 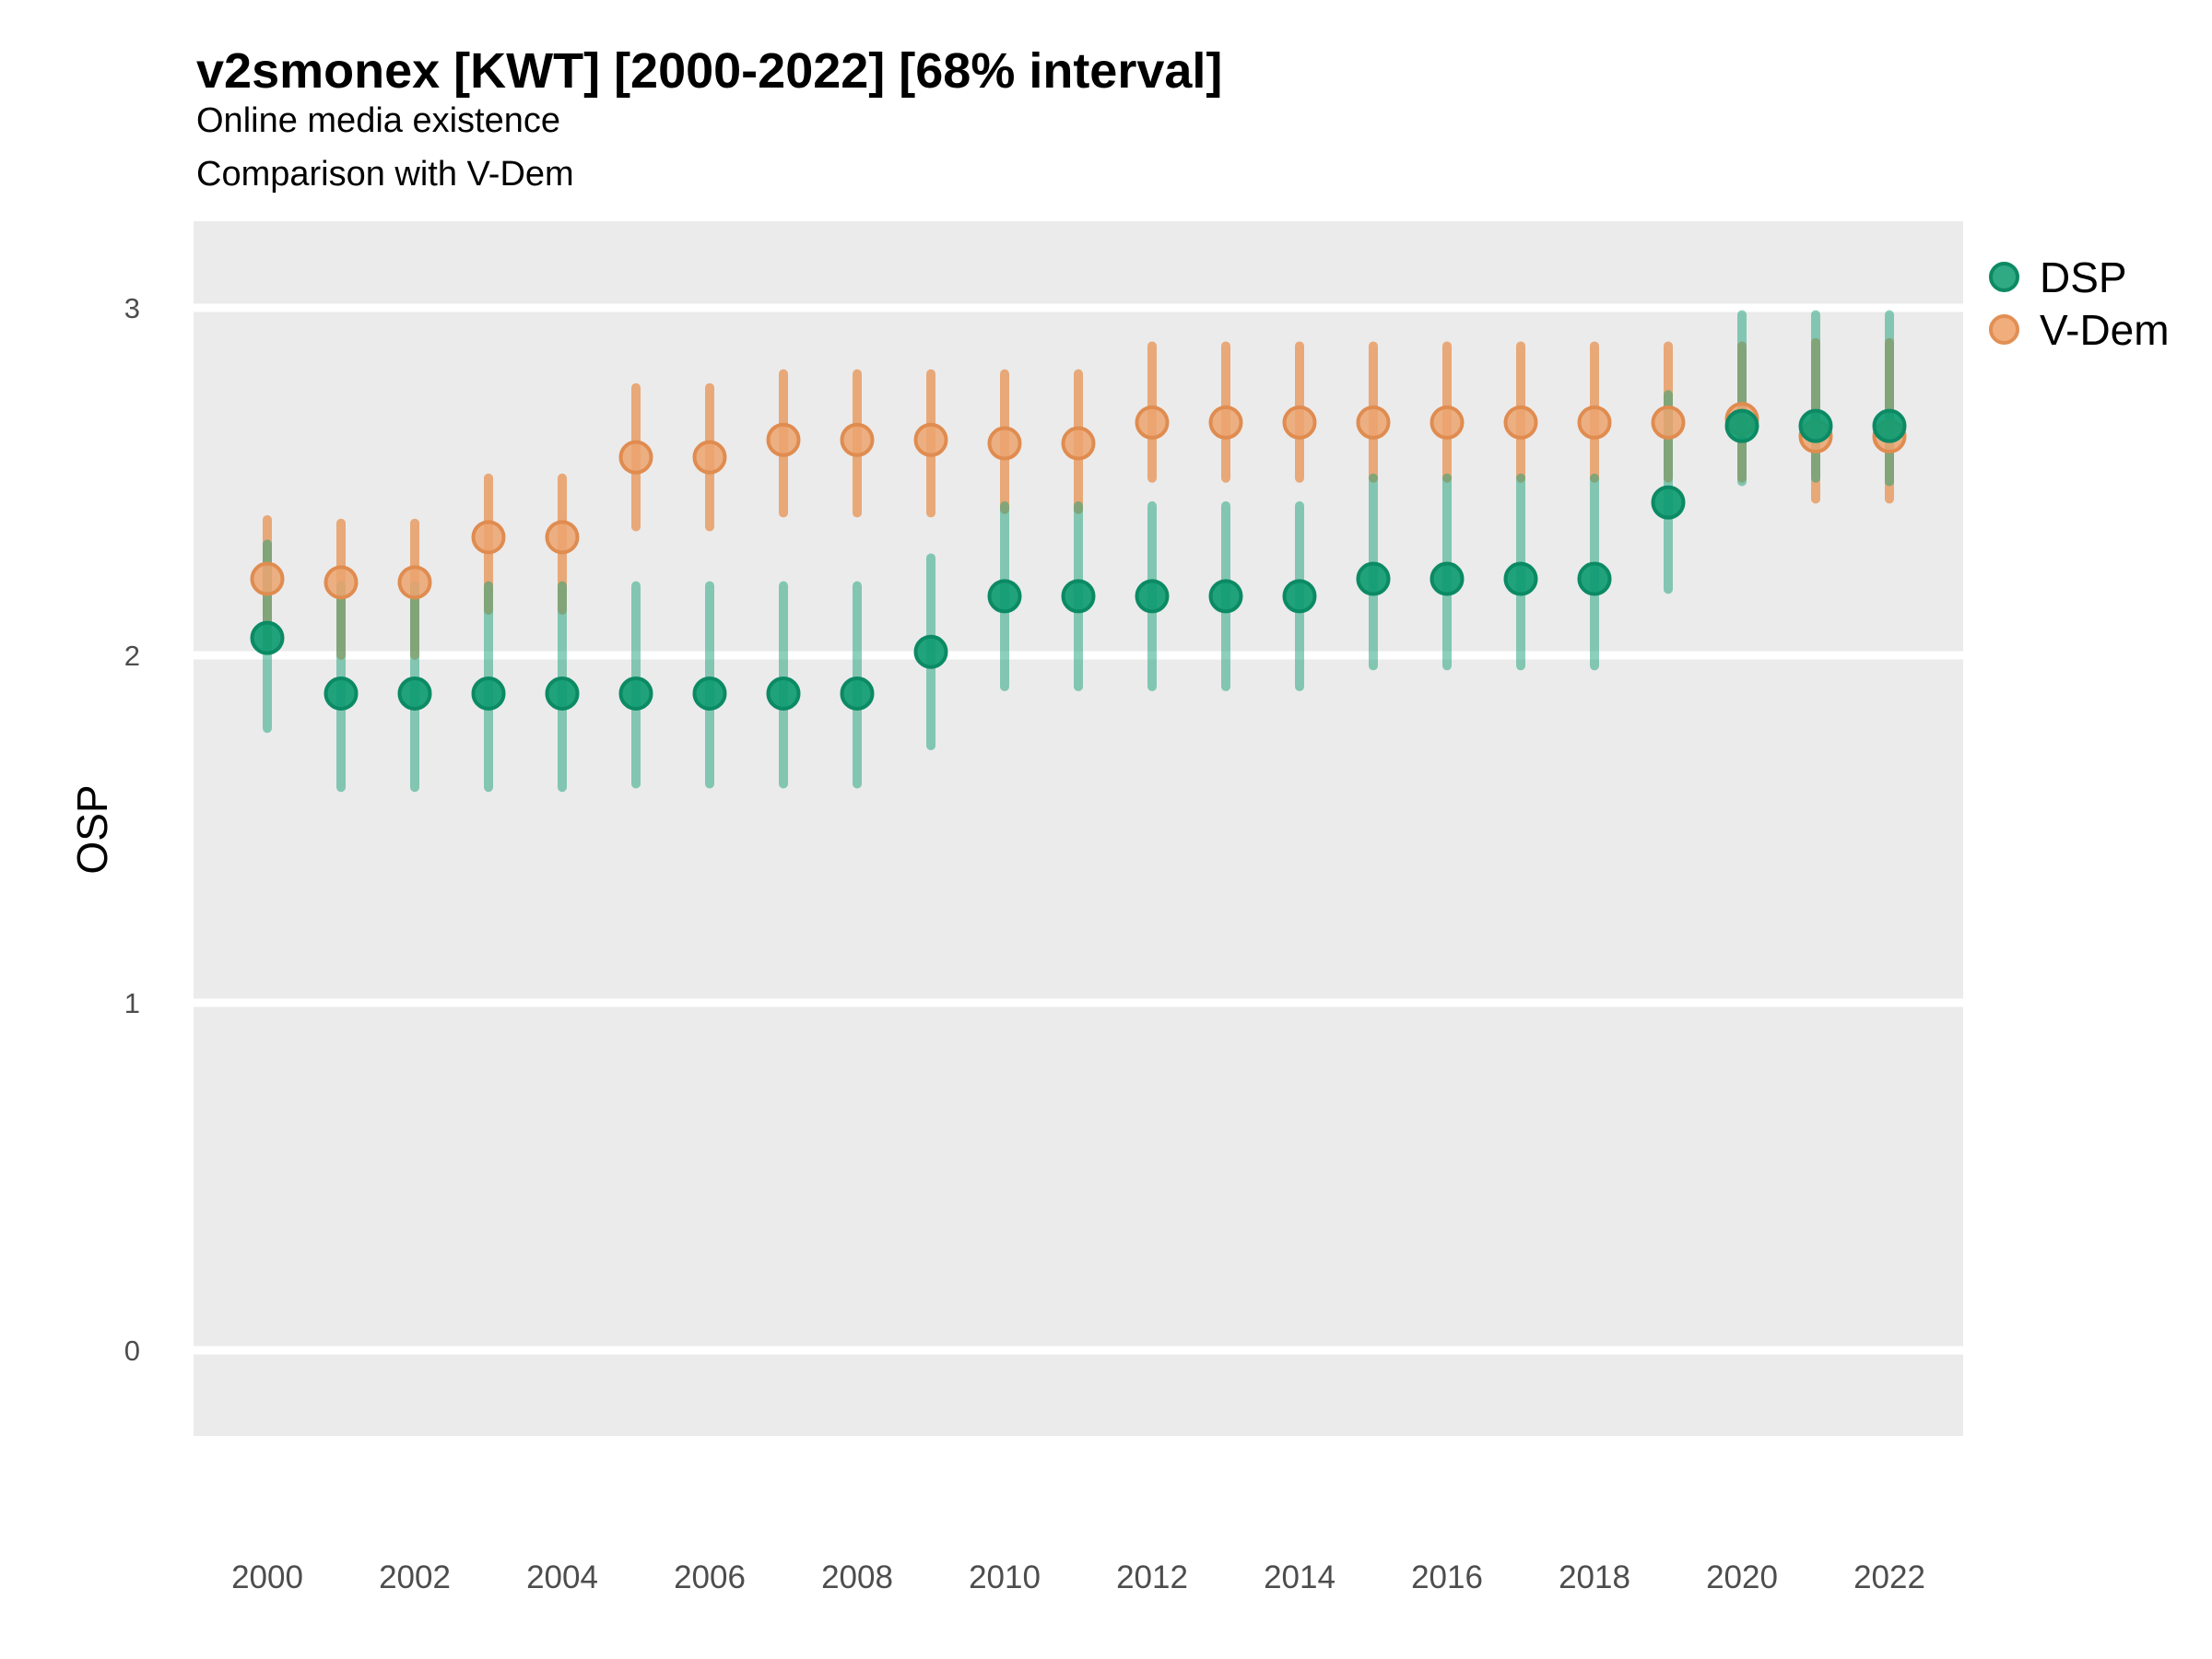 What do you see at coordinates (2105, 329) in the screenshot?
I see `legend-label-vdem: V-Dem` at bounding box center [2105, 329].